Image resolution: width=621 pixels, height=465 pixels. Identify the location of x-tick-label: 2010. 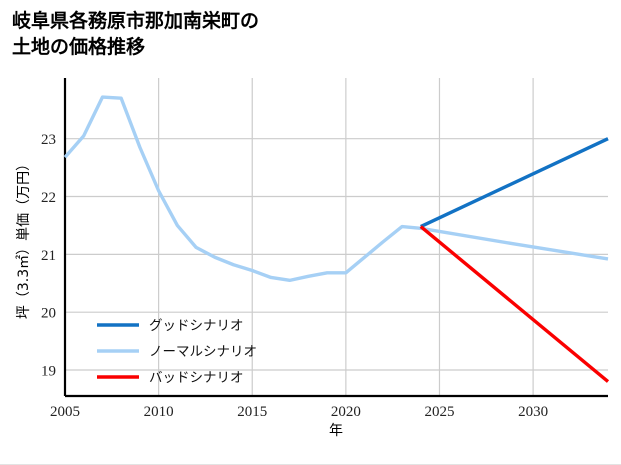
(159, 412).